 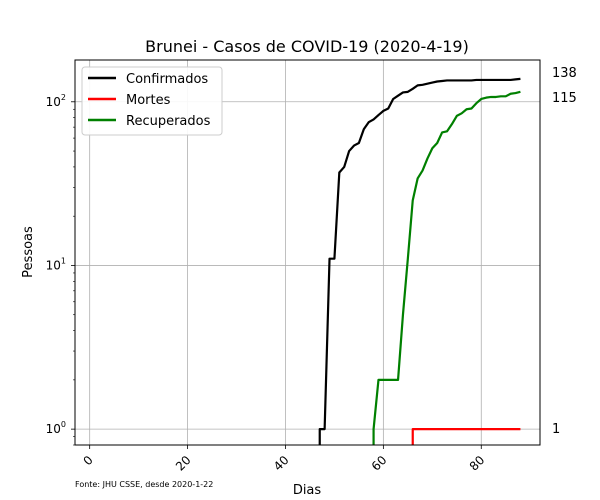 What do you see at coordinates (63, 424) in the screenshot?
I see `y-tick-exponent: 0` at bounding box center [63, 424].